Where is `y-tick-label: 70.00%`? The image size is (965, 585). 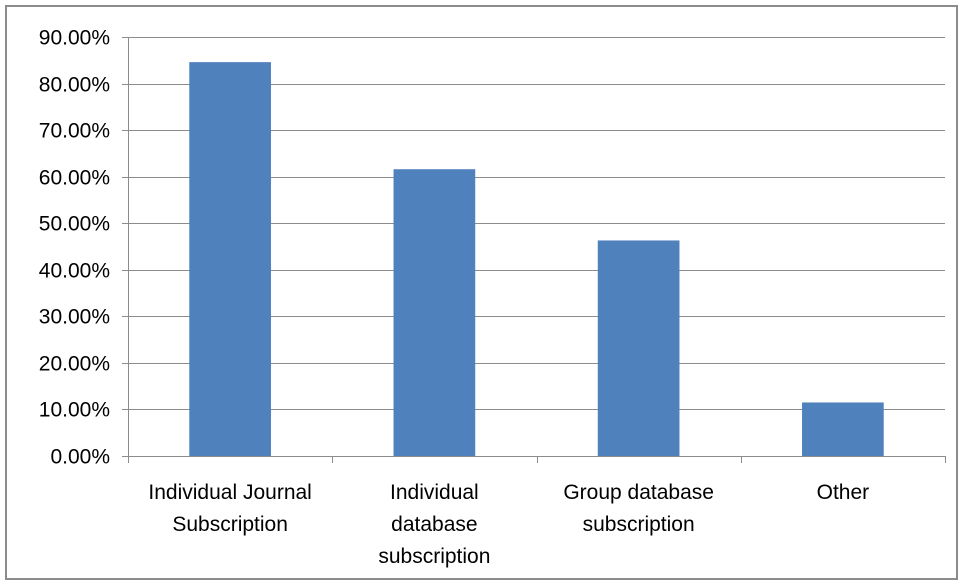 y-tick-label: 70.00% is located at coordinates (74, 131).